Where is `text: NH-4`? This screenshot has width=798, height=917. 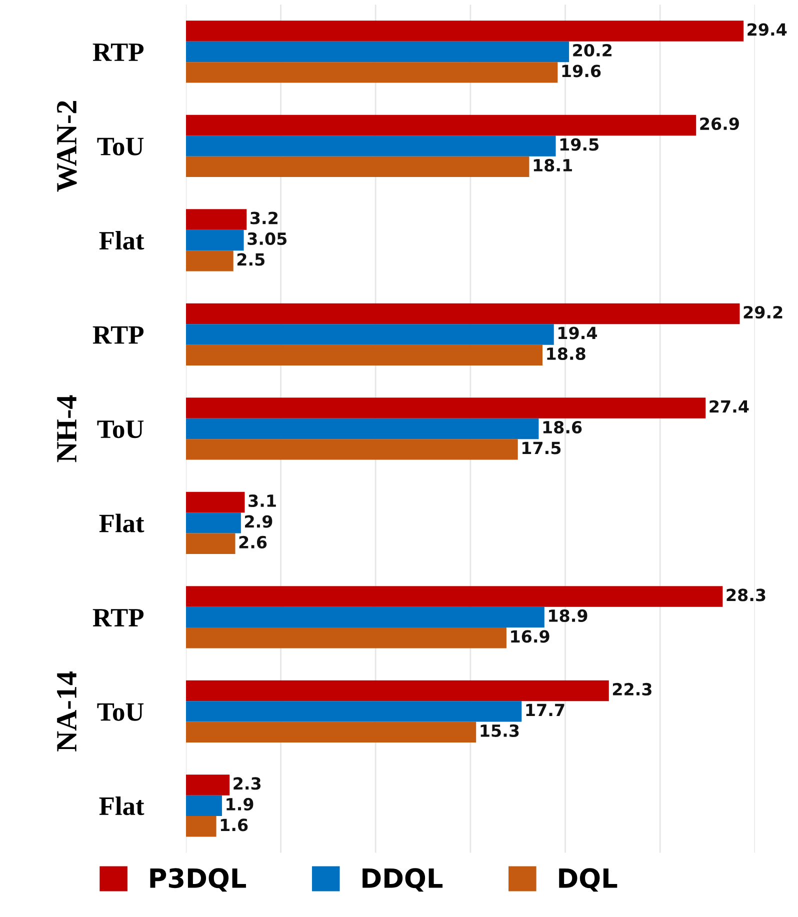 text: NH-4 is located at coordinates (66, 428).